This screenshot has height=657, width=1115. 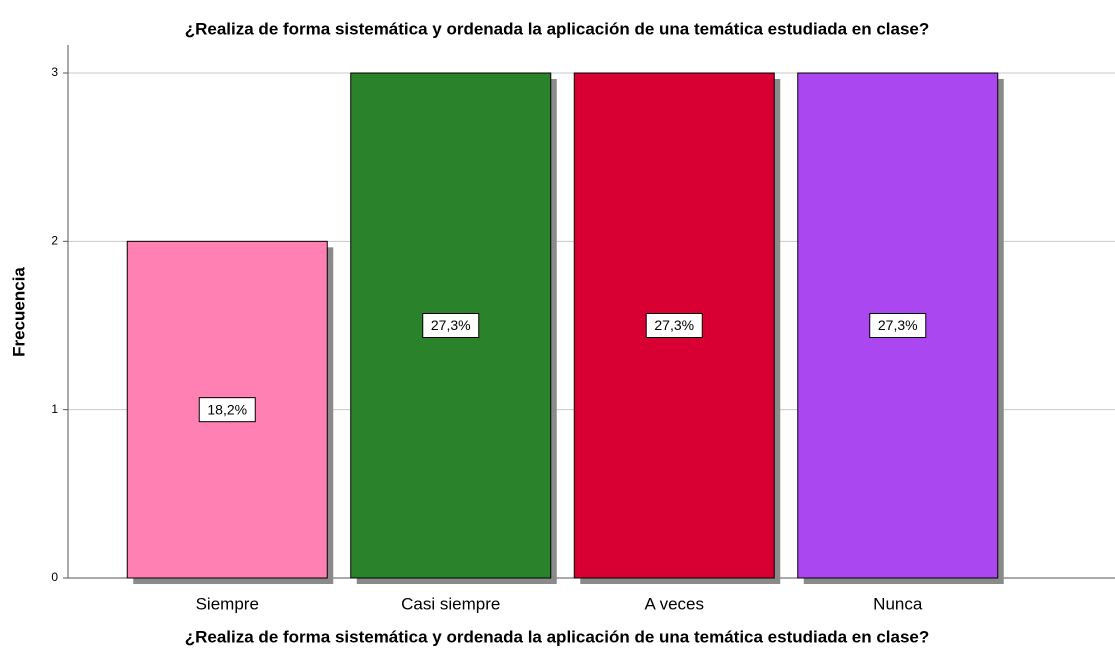 What do you see at coordinates (54, 72) in the screenshot?
I see `y-tick-label: 3` at bounding box center [54, 72].